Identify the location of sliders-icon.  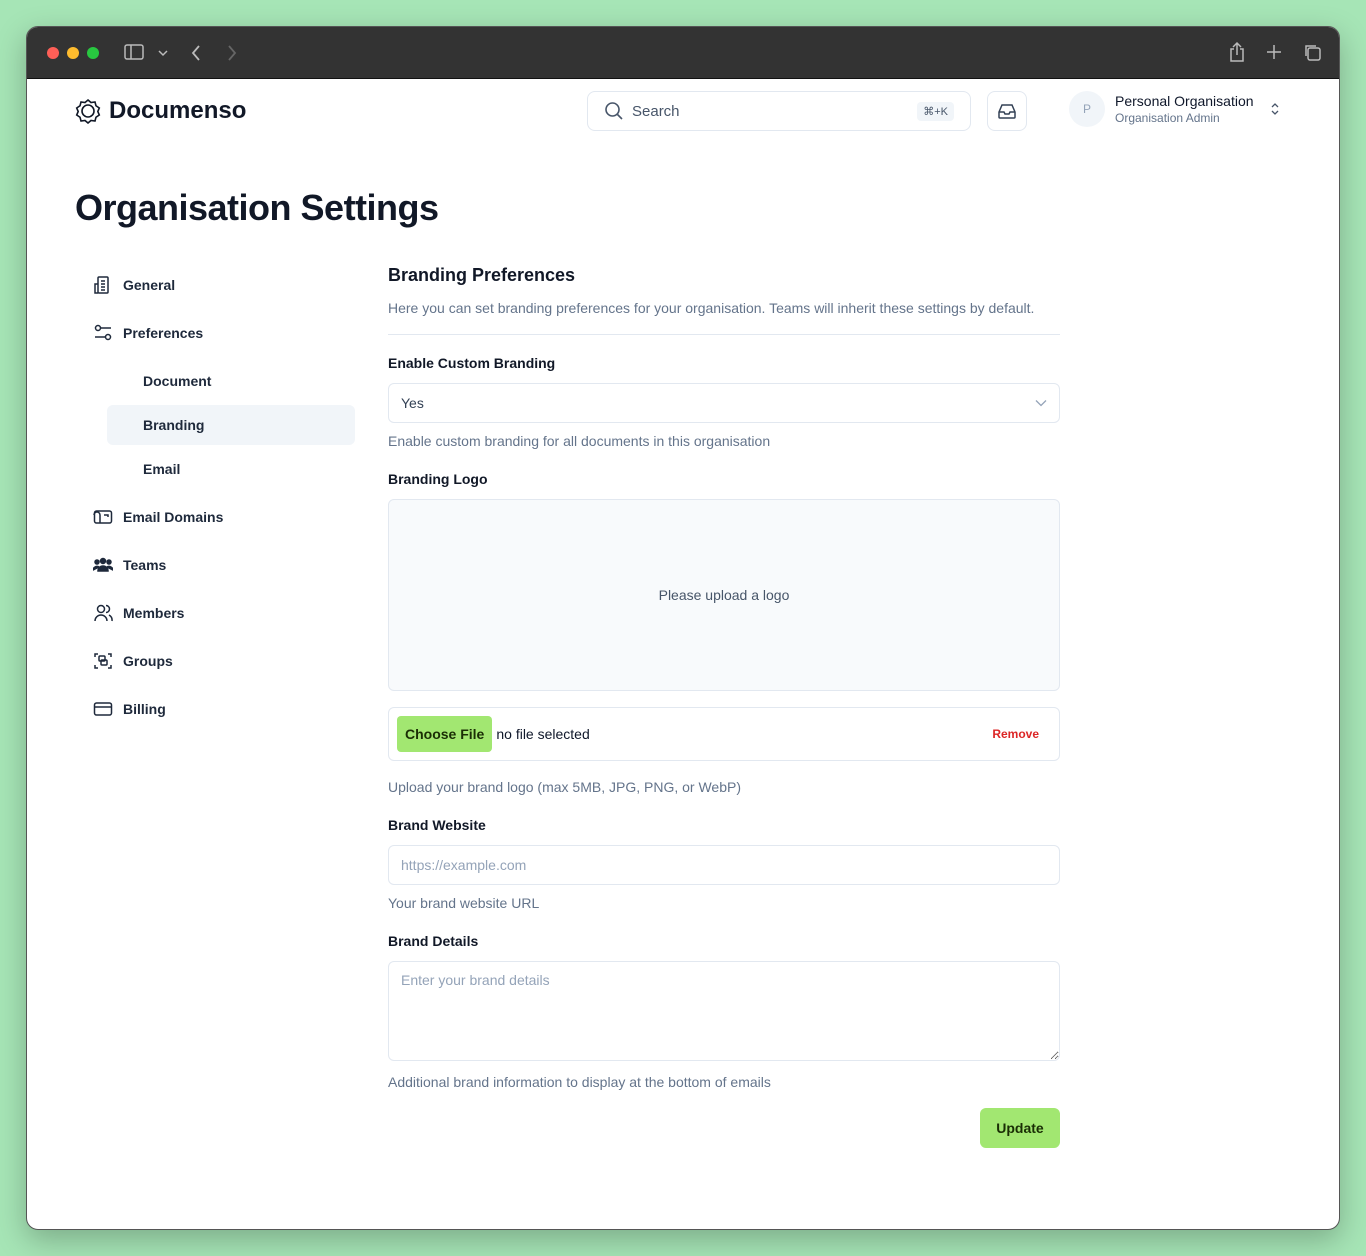
(103, 332).